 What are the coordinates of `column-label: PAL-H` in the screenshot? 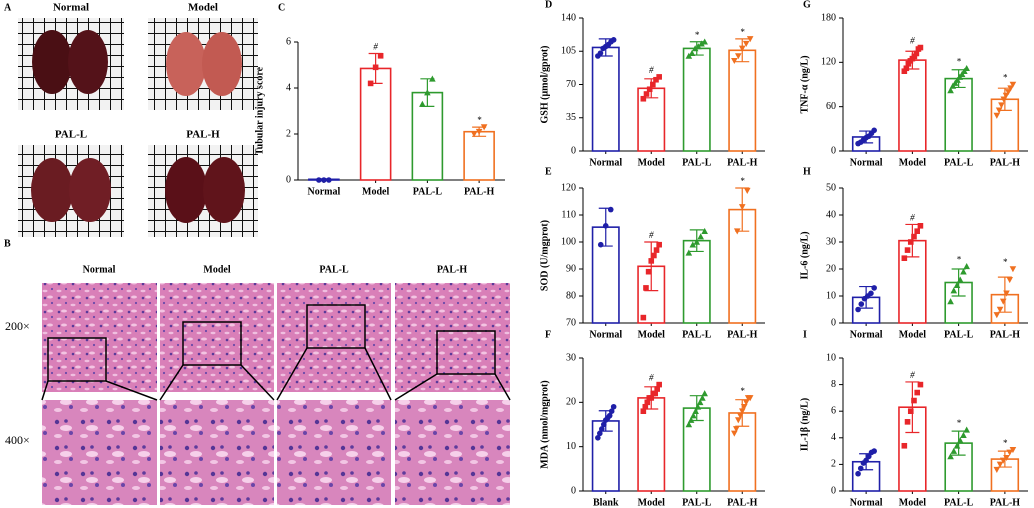 It's located at (452, 269).